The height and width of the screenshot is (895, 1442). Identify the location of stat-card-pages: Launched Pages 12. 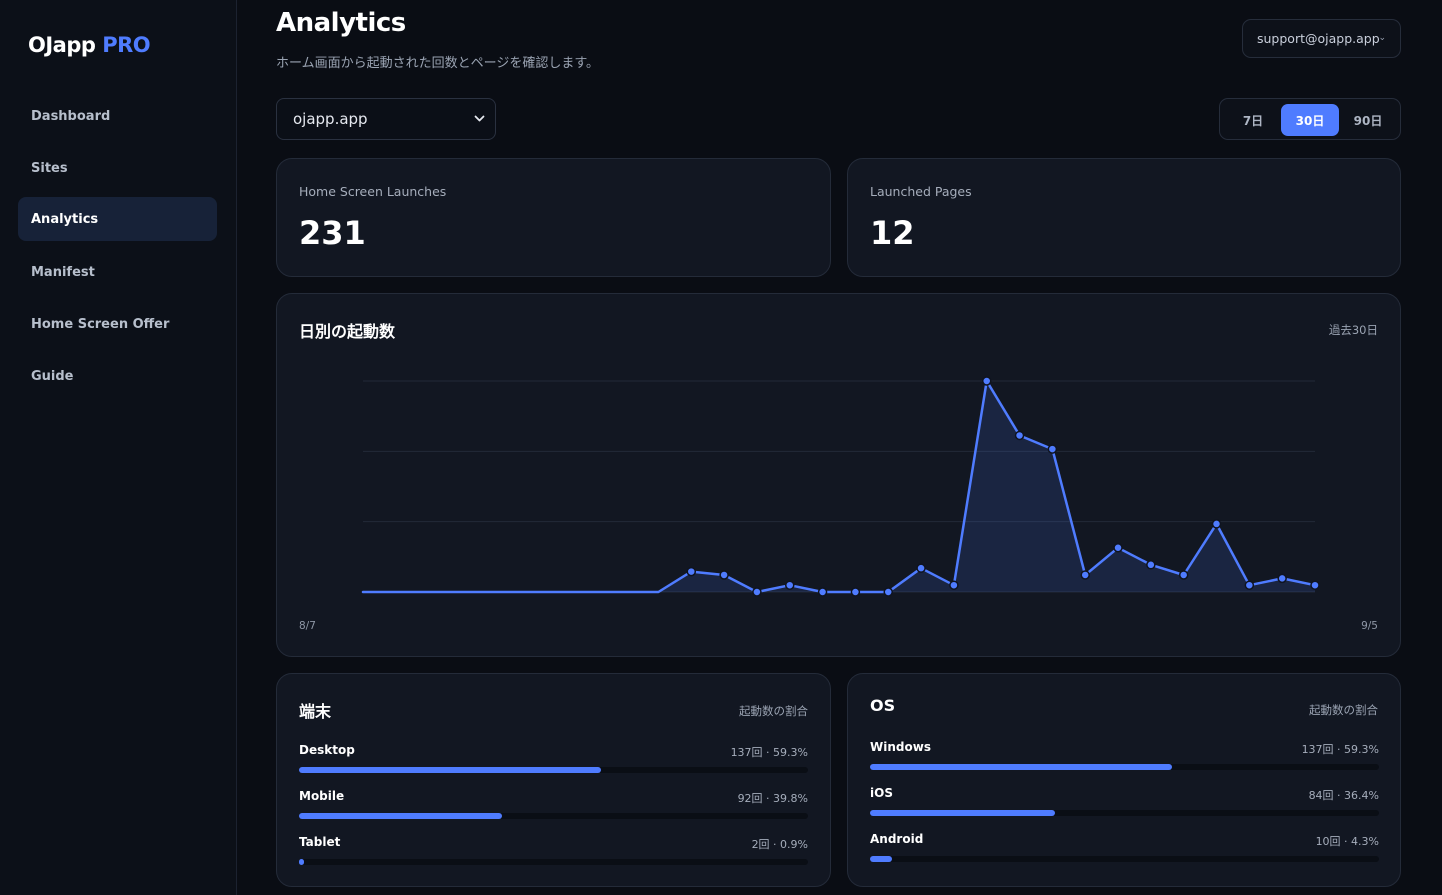
(1124, 217).